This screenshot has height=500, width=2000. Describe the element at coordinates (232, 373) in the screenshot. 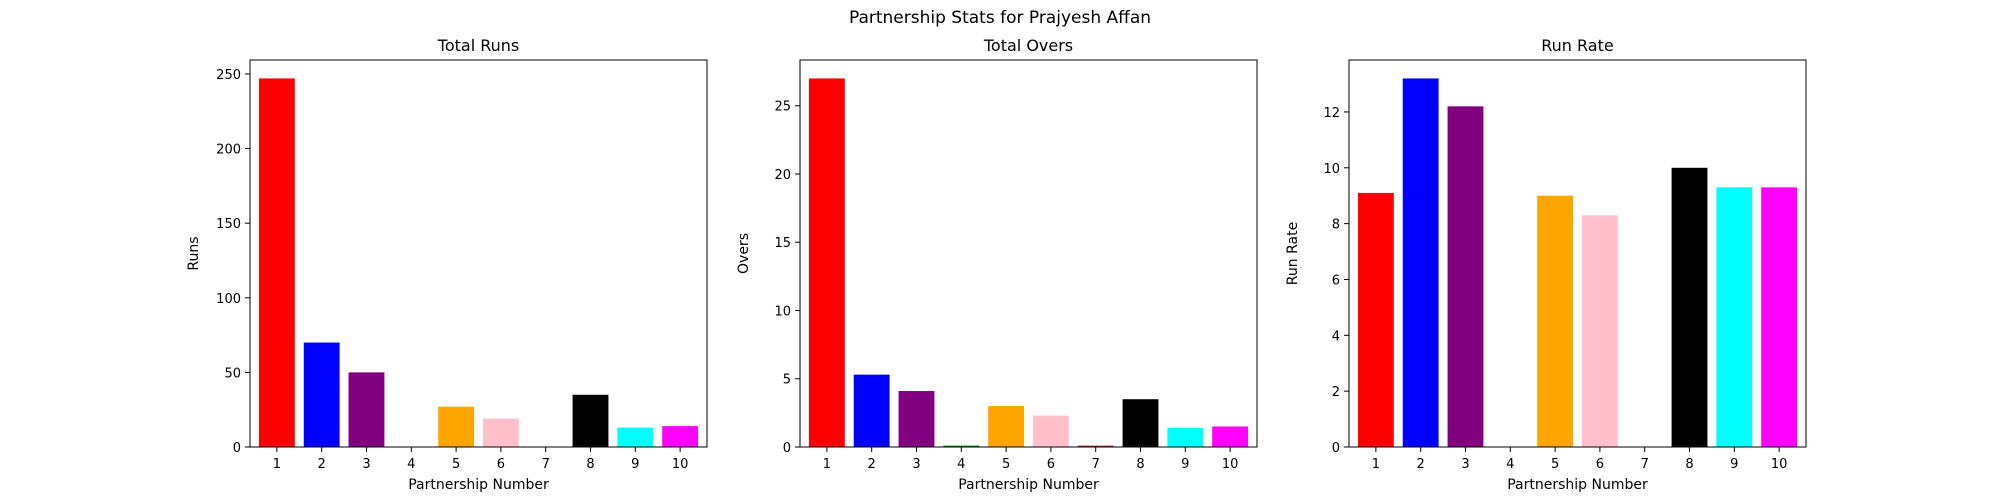

I see `y-tick-label: 50` at that location.